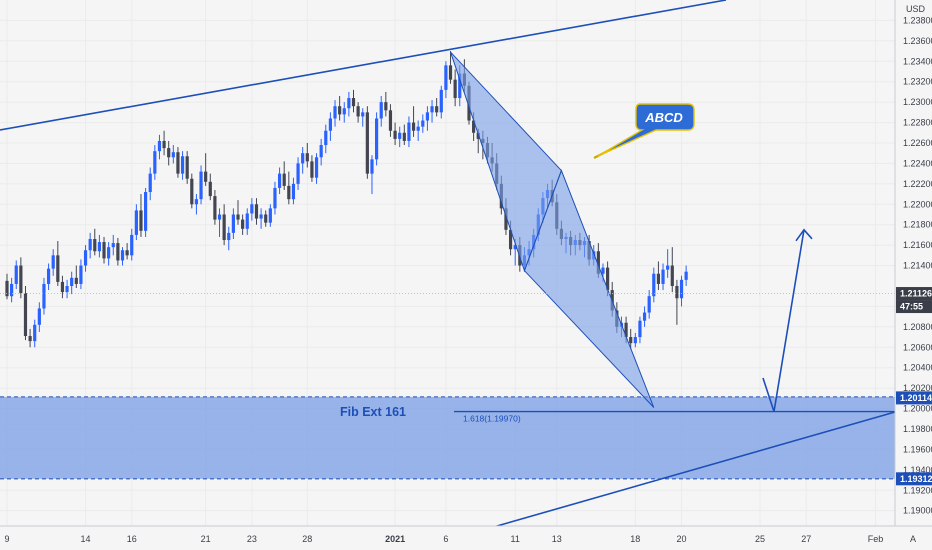 Image resolution: width=932 pixels, height=550 pixels. What do you see at coordinates (916, 479) in the screenshot?
I see `zone-bottom-tag-text: 1.19312` at bounding box center [916, 479].